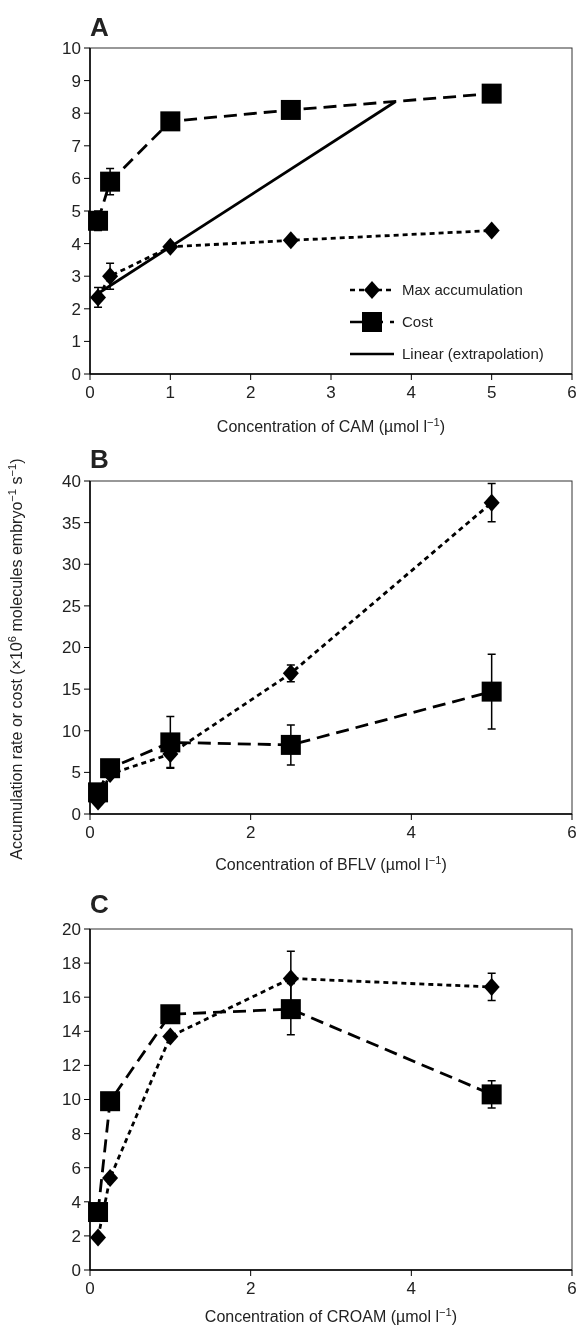  What do you see at coordinates (71, 523) in the screenshot?
I see `y-tick-label: 35` at bounding box center [71, 523].